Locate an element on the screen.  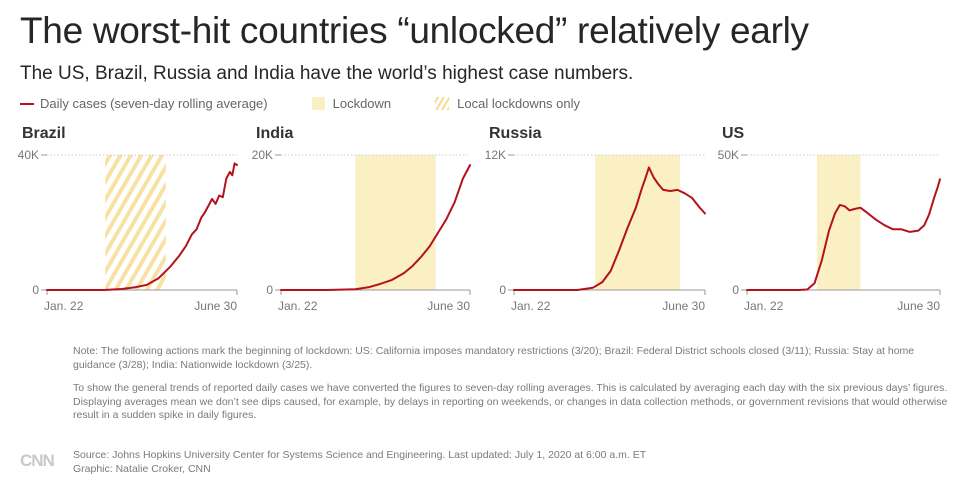
cnn-logo: CNN is located at coordinates (37, 460).